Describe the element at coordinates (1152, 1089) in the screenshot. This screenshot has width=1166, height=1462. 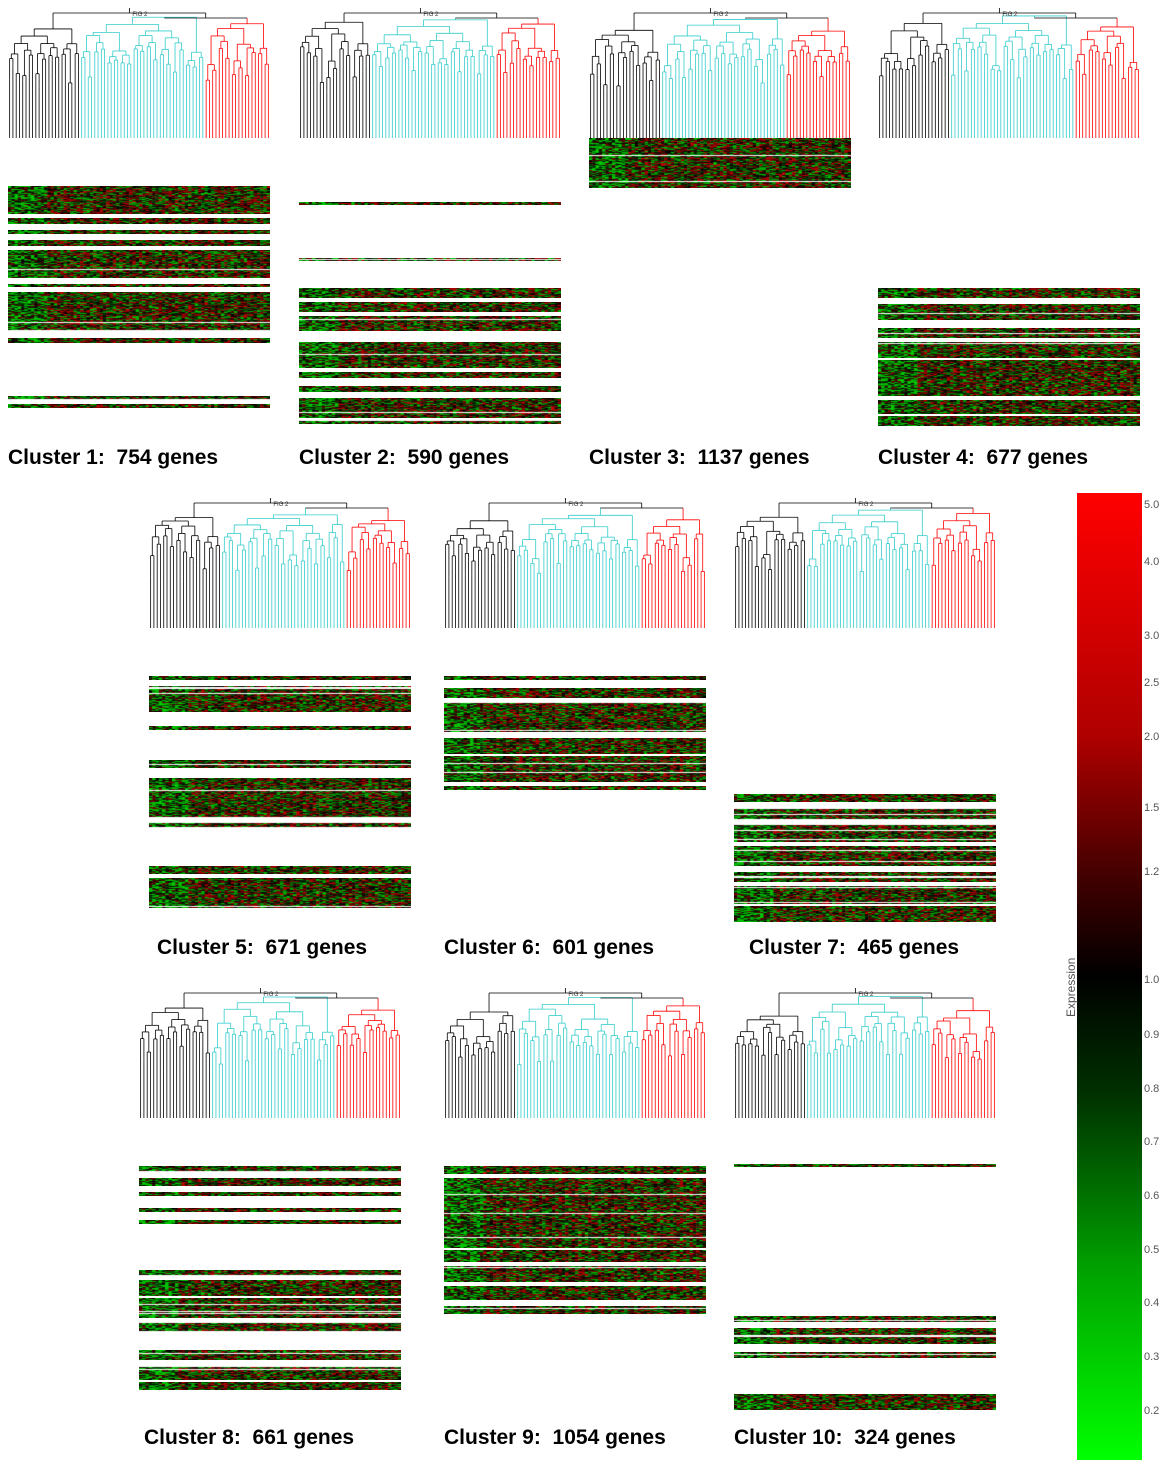
I see `colorbar-tick-label: 0.8` at that location.